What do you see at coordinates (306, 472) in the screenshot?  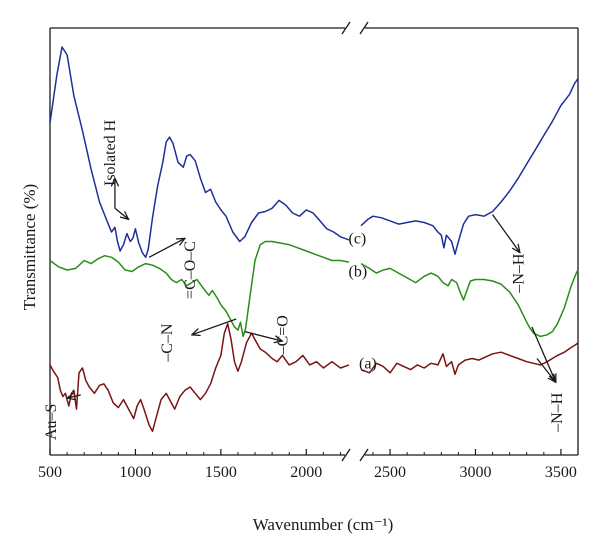 I see `x-tick-label: 2000` at bounding box center [306, 472].